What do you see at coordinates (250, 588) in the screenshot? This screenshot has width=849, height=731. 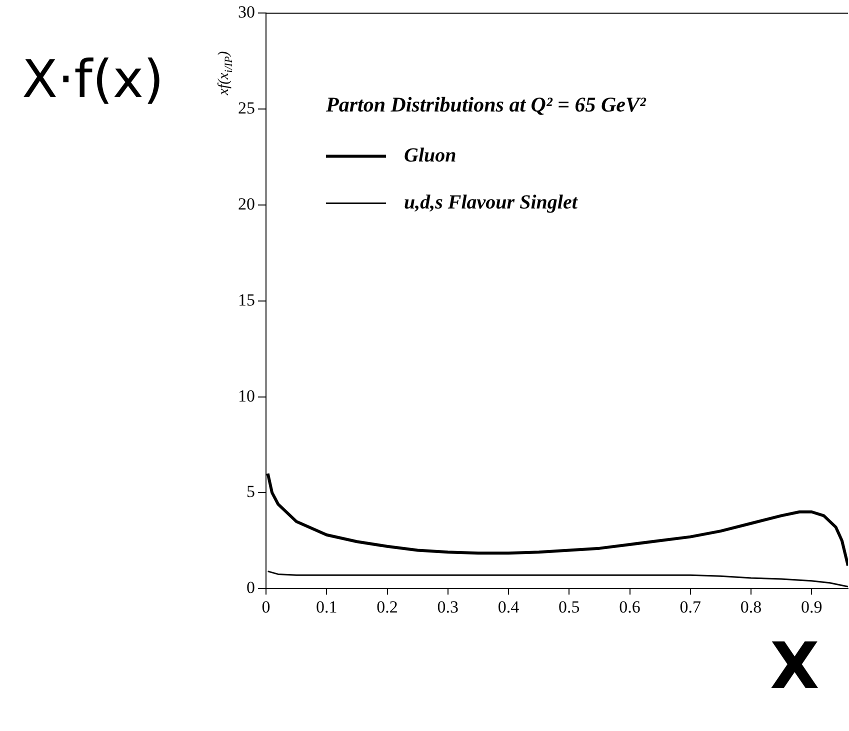 I see `y-tick-label: 0` at bounding box center [250, 588].